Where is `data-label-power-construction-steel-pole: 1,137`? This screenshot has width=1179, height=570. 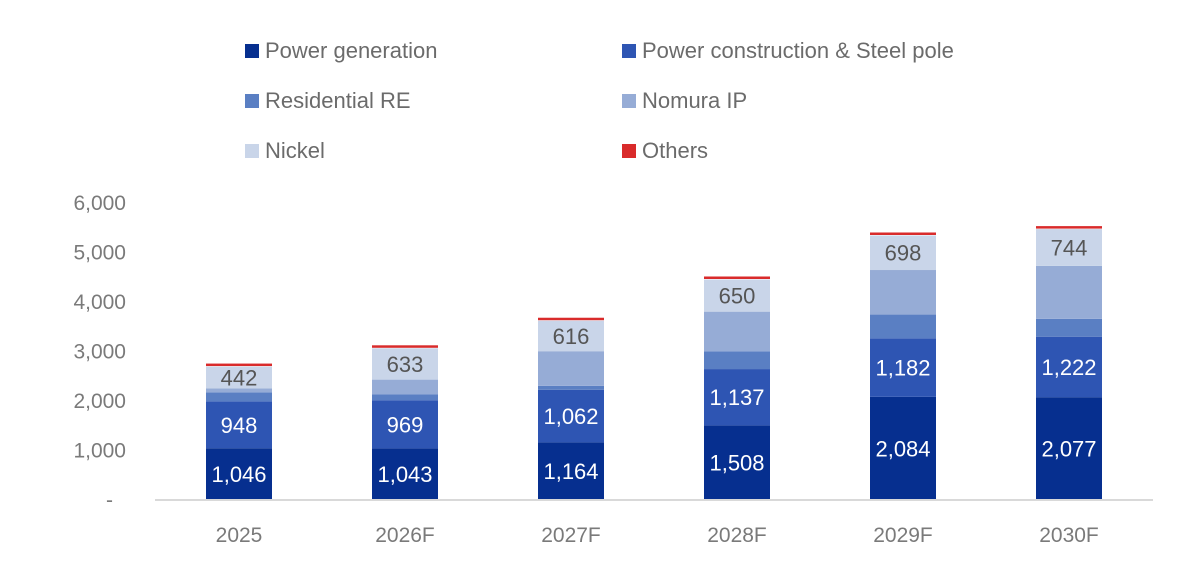
data-label-power-construction-steel-pole: 1,137 is located at coordinates (736, 397).